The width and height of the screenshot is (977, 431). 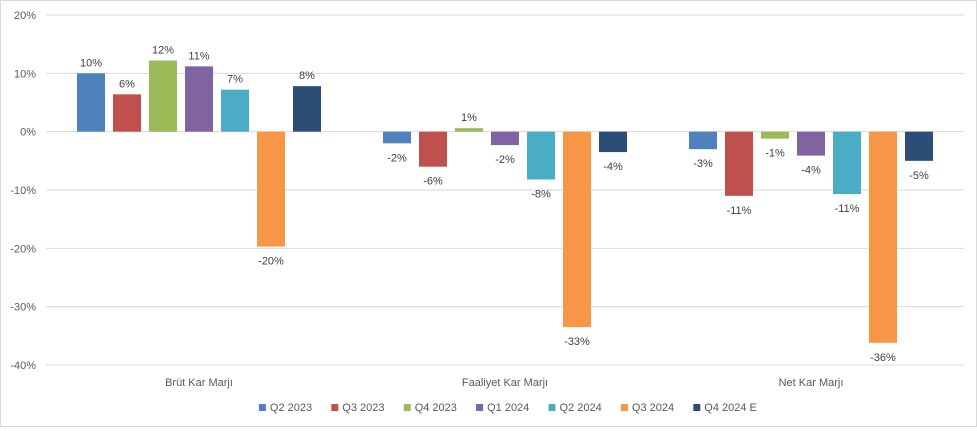 What do you see at coordinates (271, 262) in the screenshot?
I see `data-label: -20%` at bounding box center [271, 262].